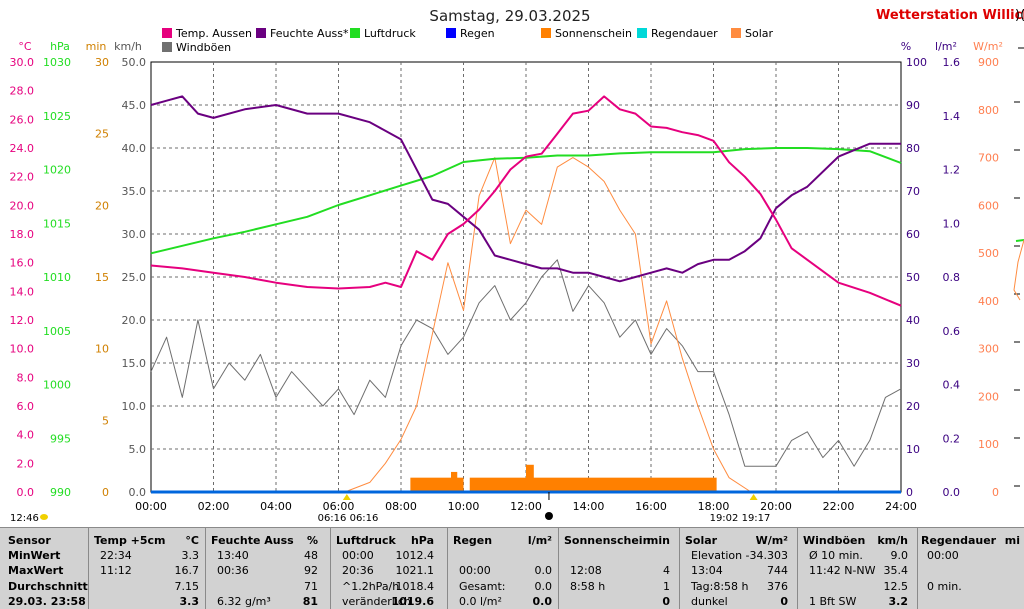 This screenshot has width=1024, height=609. I want to click on tick-temp: 16.0, so click(22, 263).